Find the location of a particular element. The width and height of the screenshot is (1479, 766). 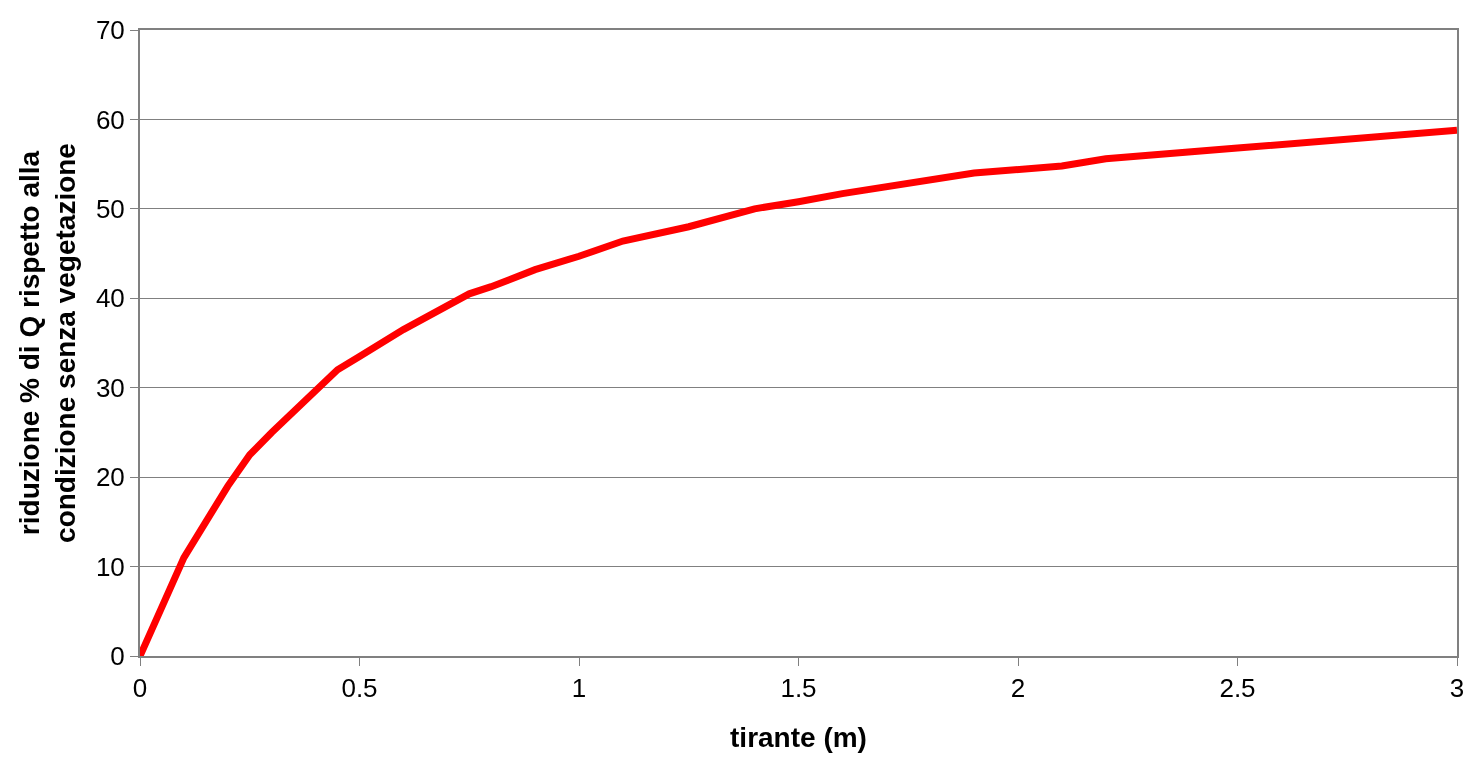

x-tick-label: 2.5 is located at coordinates (1237, 688).